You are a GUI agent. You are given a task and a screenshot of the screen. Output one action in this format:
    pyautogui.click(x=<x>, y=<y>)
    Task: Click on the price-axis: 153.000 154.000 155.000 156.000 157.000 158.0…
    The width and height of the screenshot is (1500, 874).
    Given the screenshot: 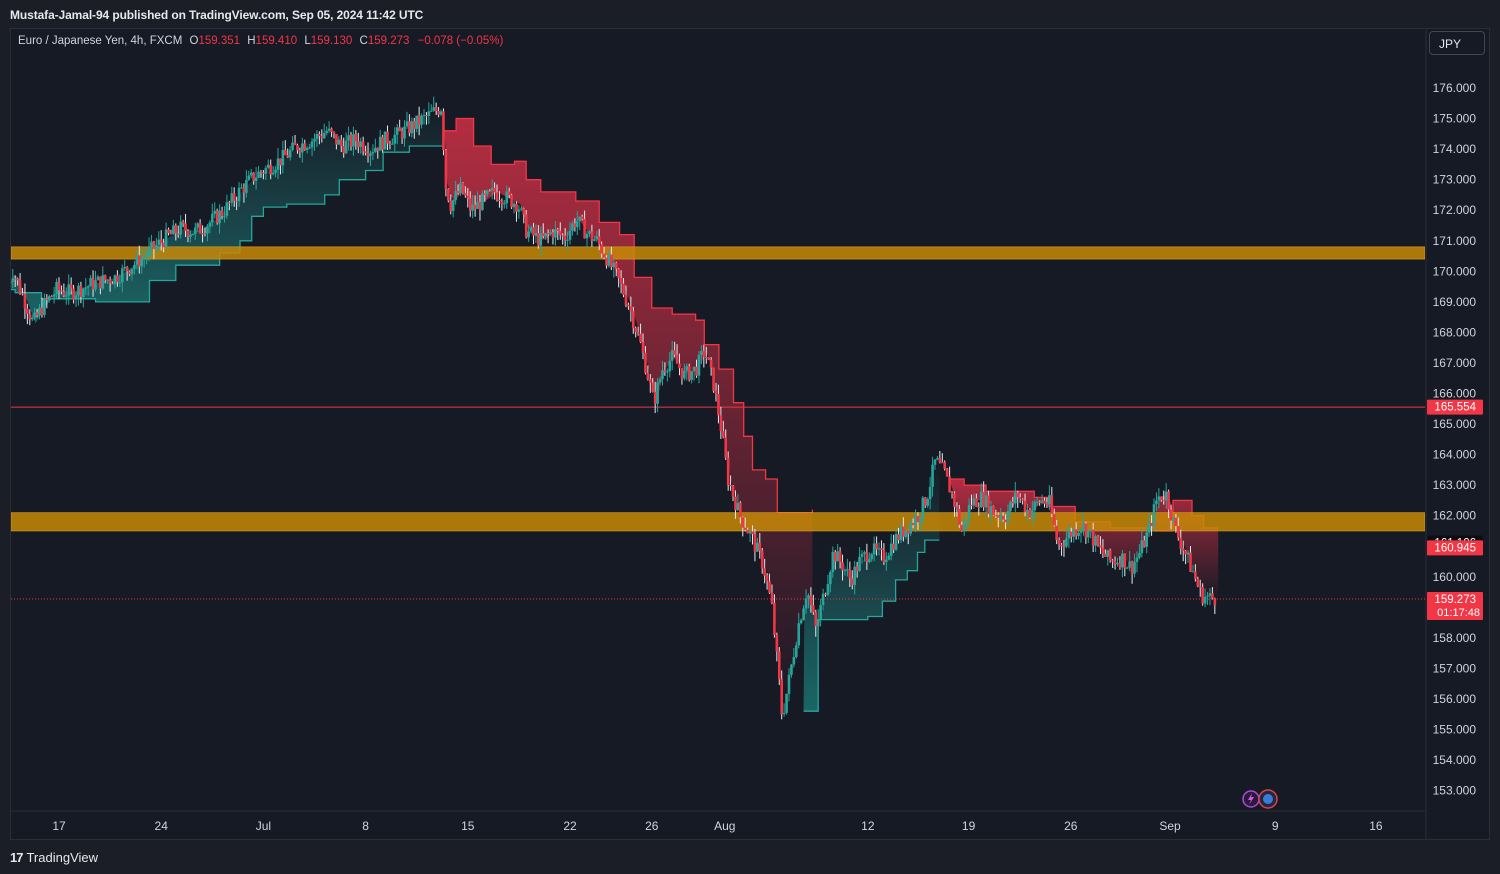 What is the action you would take?
    pyautogui.click(x=1455, y=439)
    